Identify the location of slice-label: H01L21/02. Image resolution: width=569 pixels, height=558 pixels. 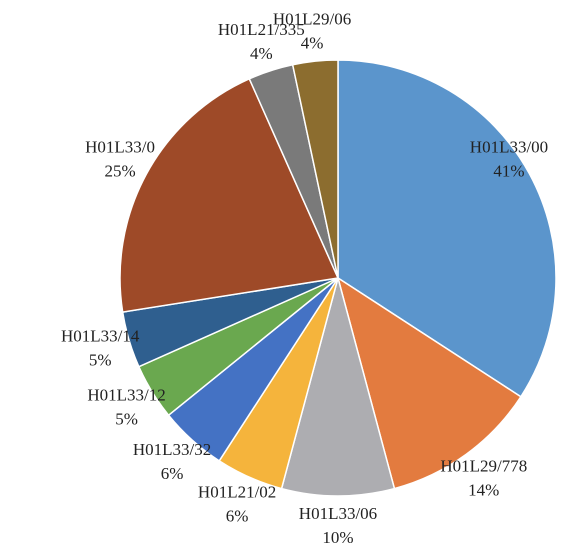
(237, 491).